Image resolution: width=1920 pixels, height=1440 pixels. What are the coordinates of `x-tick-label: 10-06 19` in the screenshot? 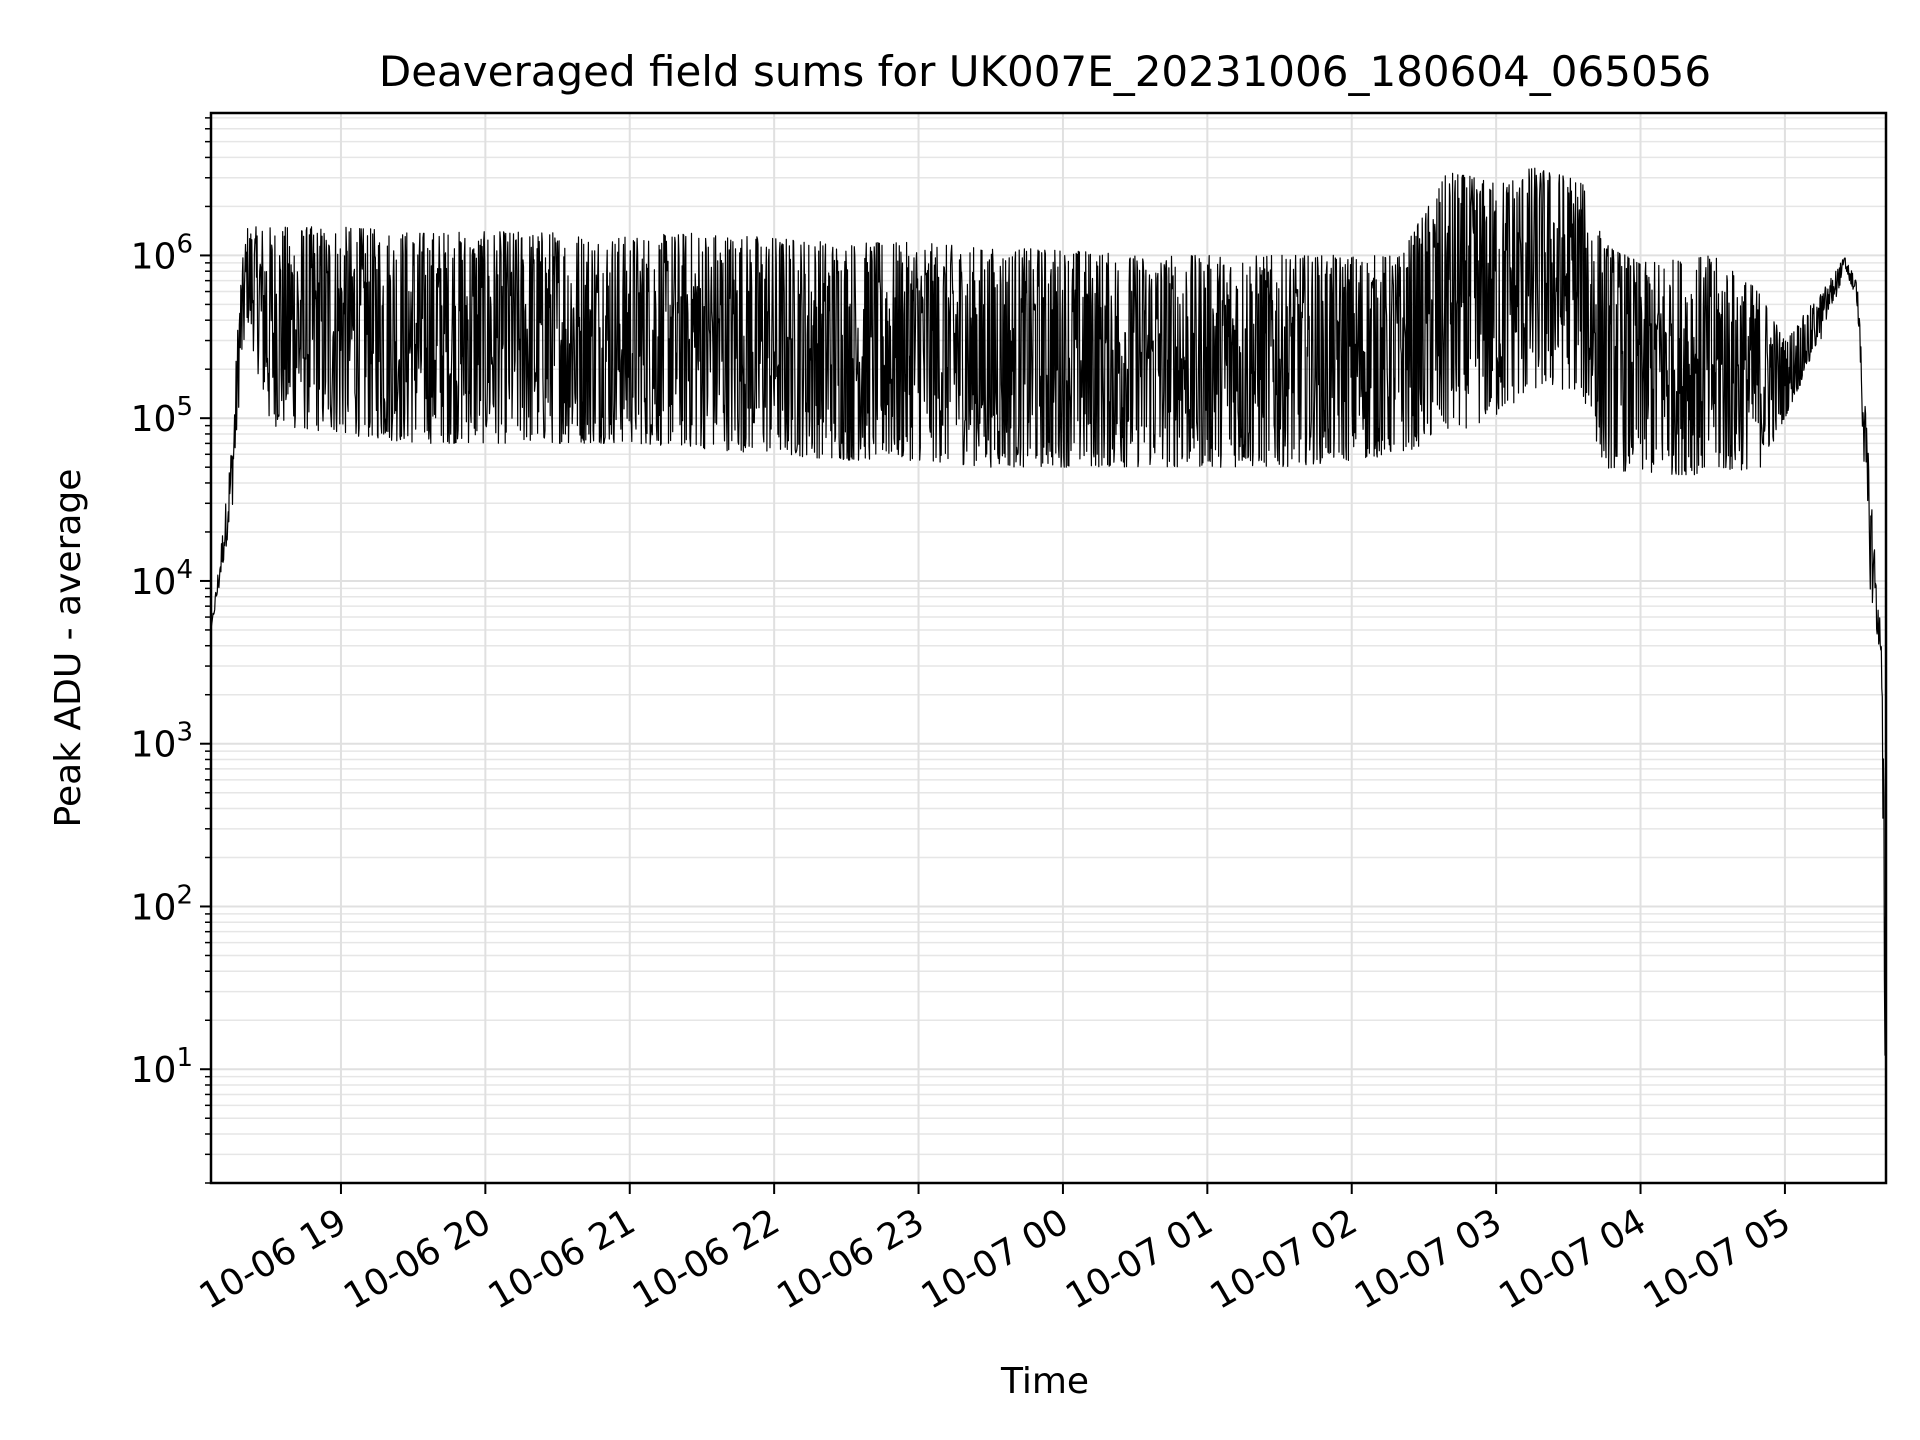 It's located at (273, 1259).